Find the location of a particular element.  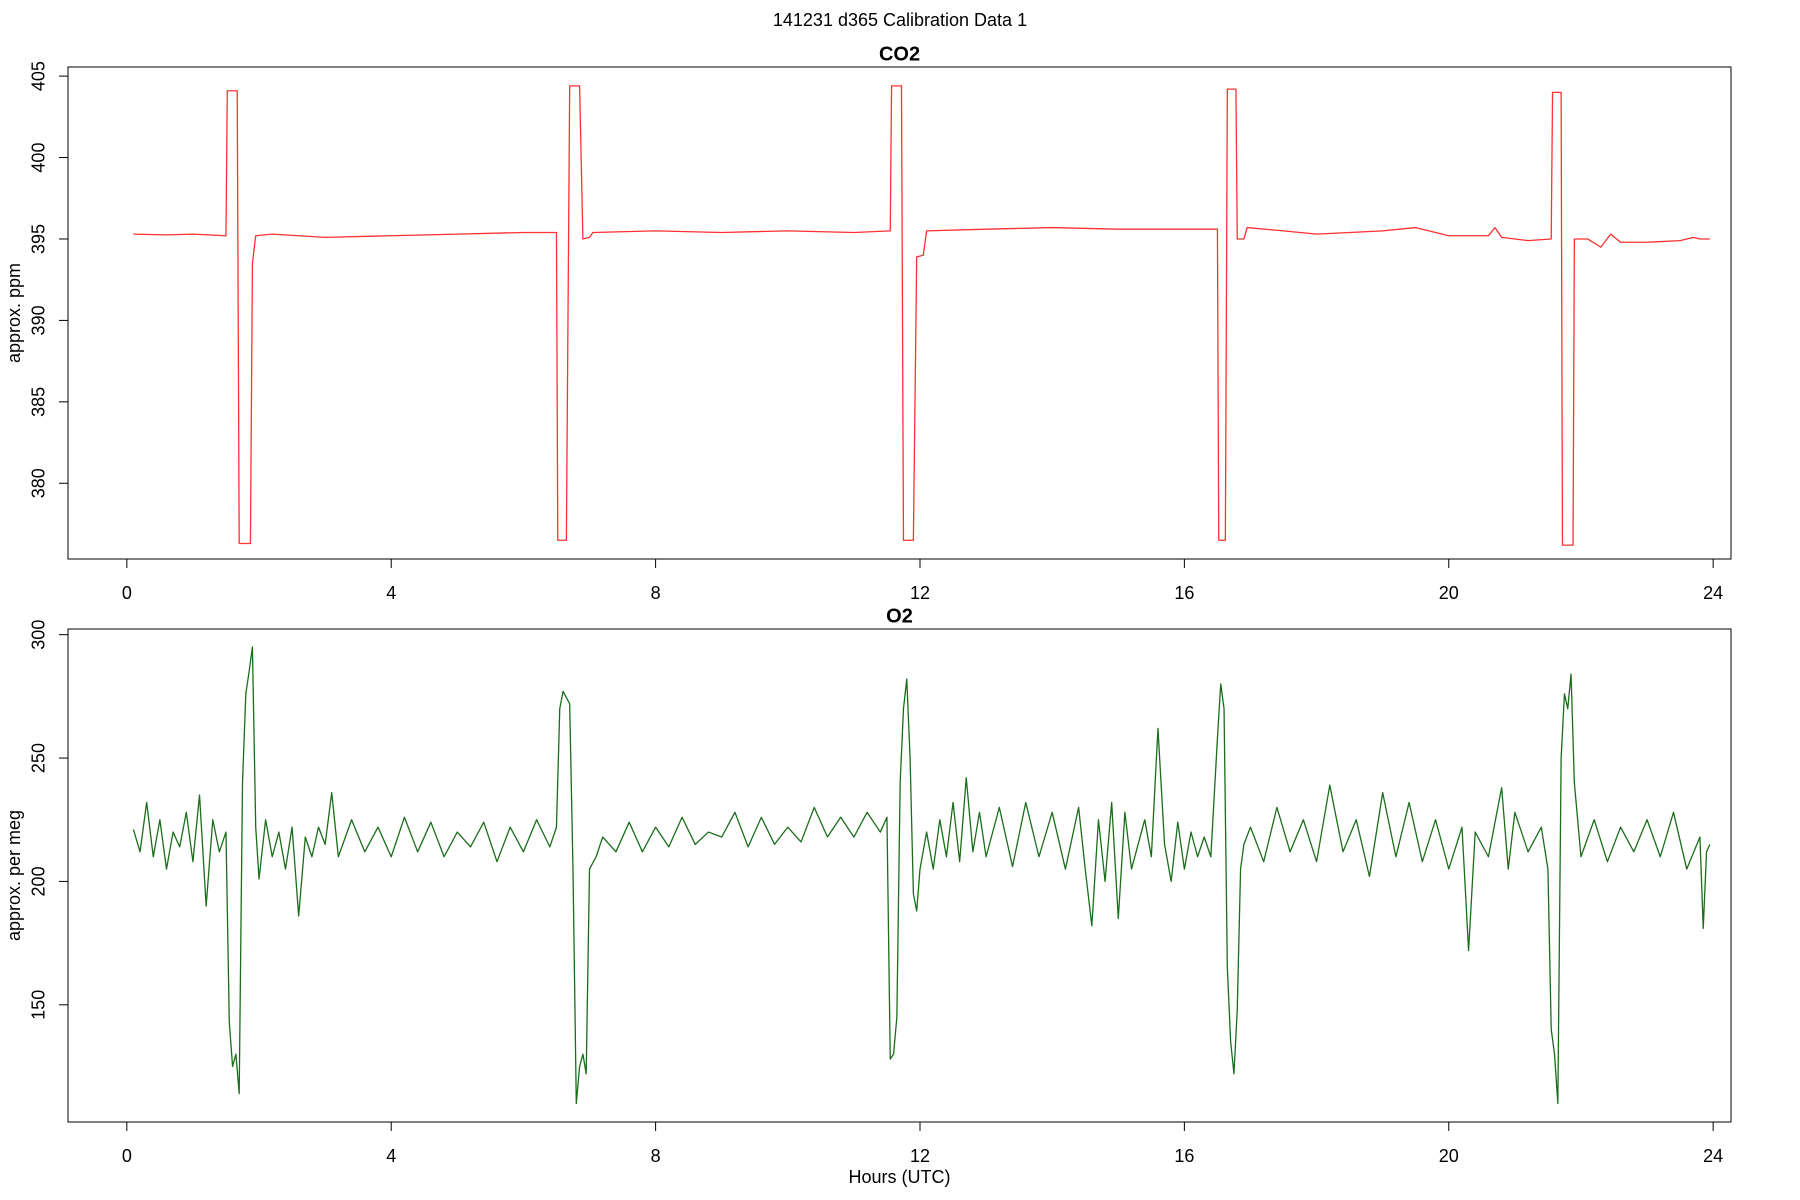

chart-title: O2 is located at coordinates (899, 616).